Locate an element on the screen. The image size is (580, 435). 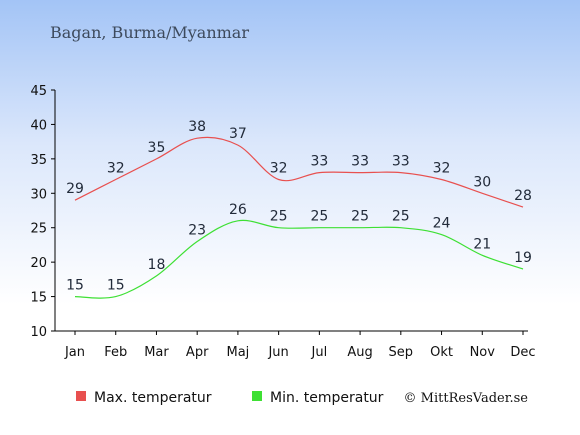
min-temperature-label: 21 is located at coordinates (482, 244).